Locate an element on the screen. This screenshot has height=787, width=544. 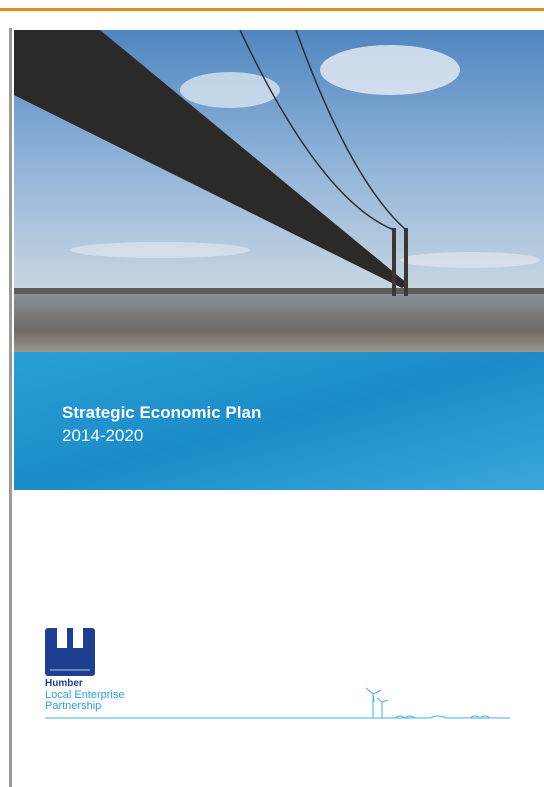
baseline-rule is located at coordinates (277, 717).